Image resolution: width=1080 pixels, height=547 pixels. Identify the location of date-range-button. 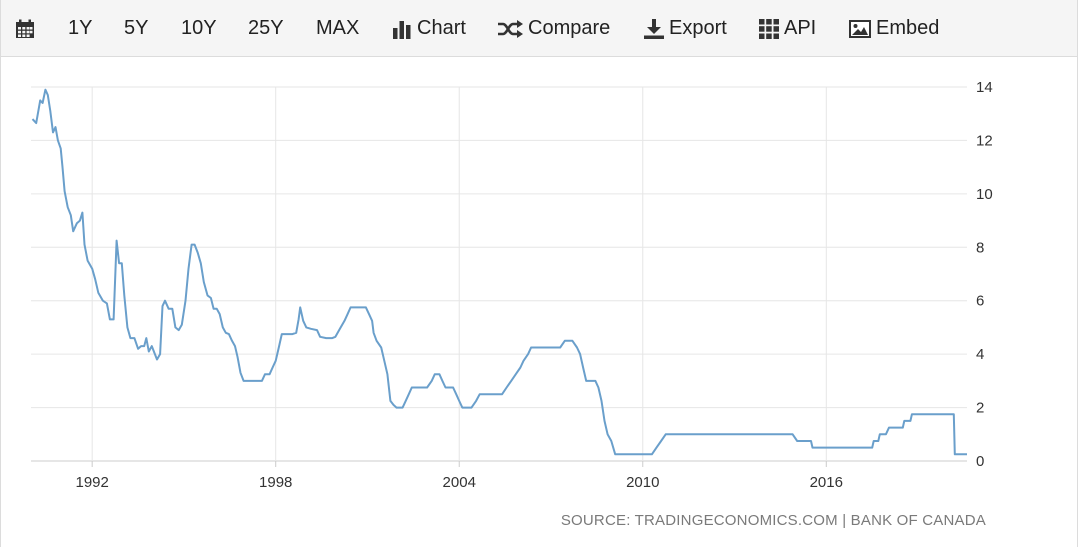
(25, 28).